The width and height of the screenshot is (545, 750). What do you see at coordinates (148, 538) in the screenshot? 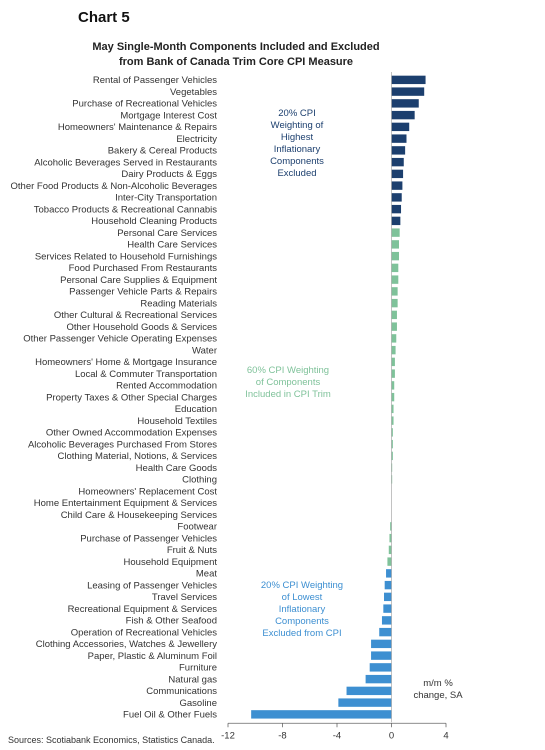
I see `category-label: Purchase of Passenger Vehicles` at bounding box center [148, 538].